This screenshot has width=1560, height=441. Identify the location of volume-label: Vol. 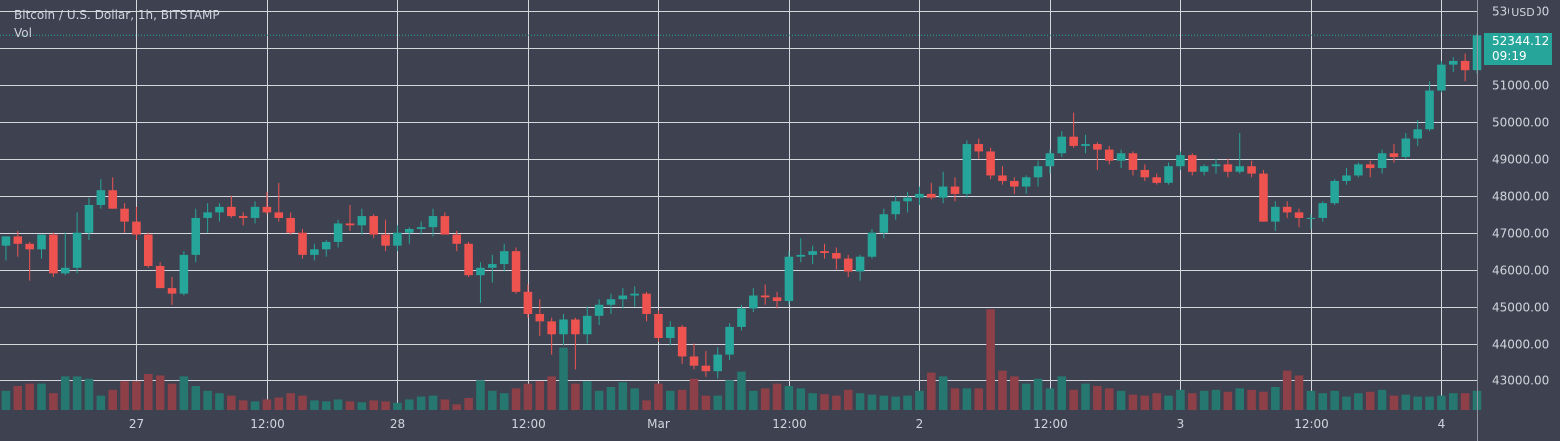
(23, 33).